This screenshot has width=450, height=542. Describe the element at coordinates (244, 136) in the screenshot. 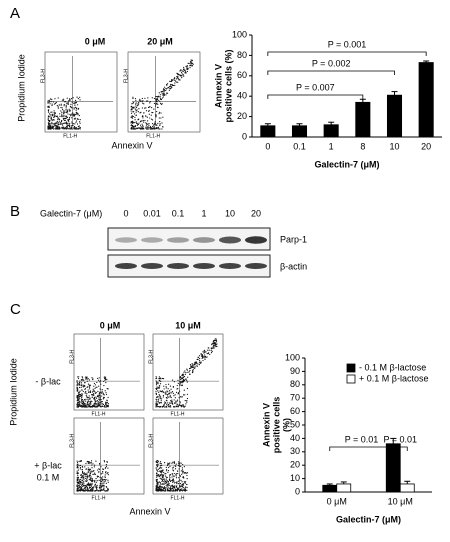

I see `y-tick-label: 0` at that location.